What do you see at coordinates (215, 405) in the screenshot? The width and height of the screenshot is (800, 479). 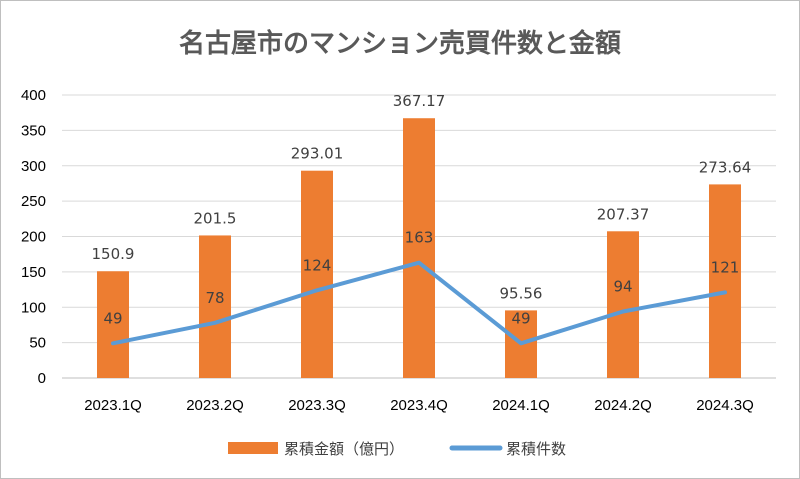 I see `x-tick-label-2023.2Q: 2023.2Q` at bounding box center [215, 405].